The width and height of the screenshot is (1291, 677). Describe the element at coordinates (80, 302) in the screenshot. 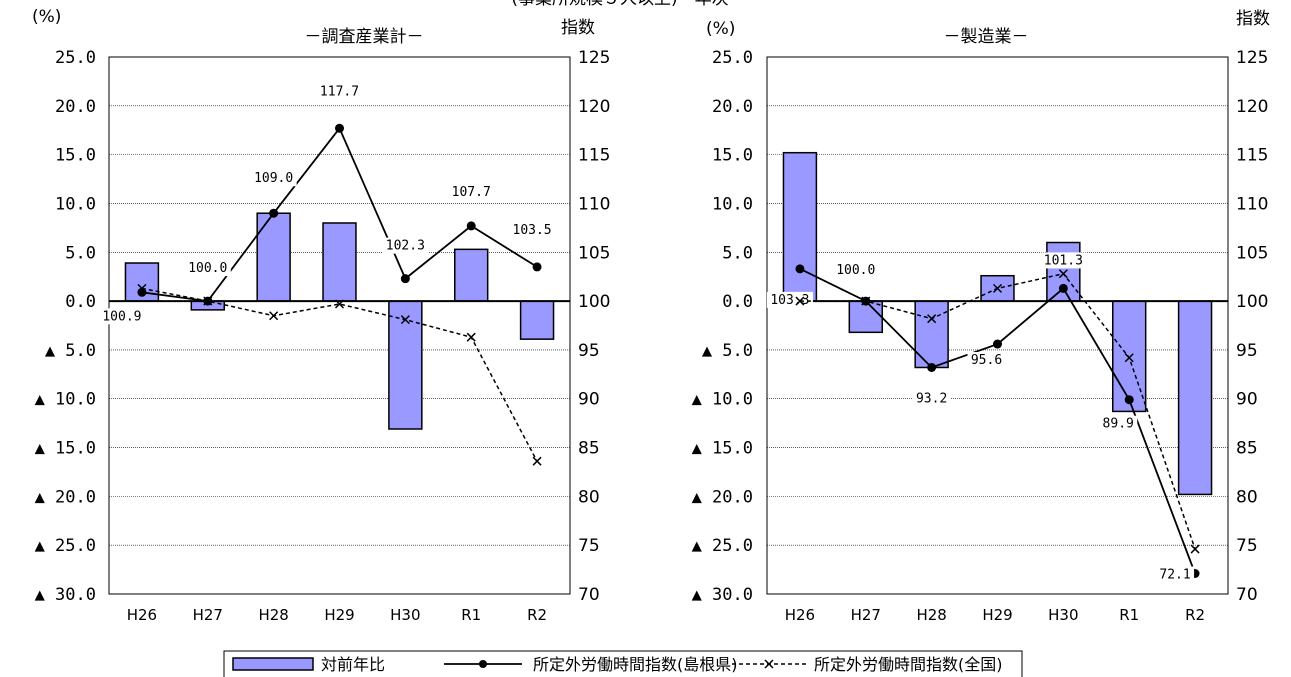

I see `left-tick-label: 0.0` at that location.